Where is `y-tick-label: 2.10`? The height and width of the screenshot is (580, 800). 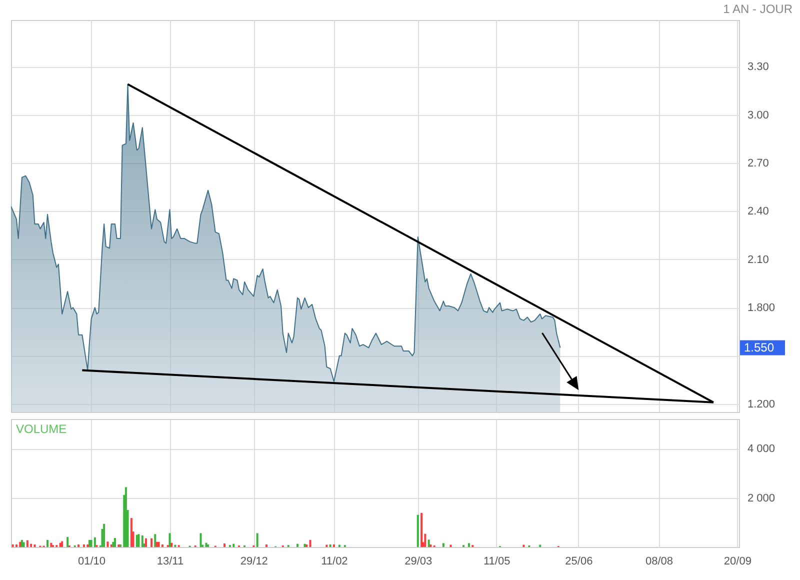
y-tick-label: 2.10 is located at coordinates (758, 260).